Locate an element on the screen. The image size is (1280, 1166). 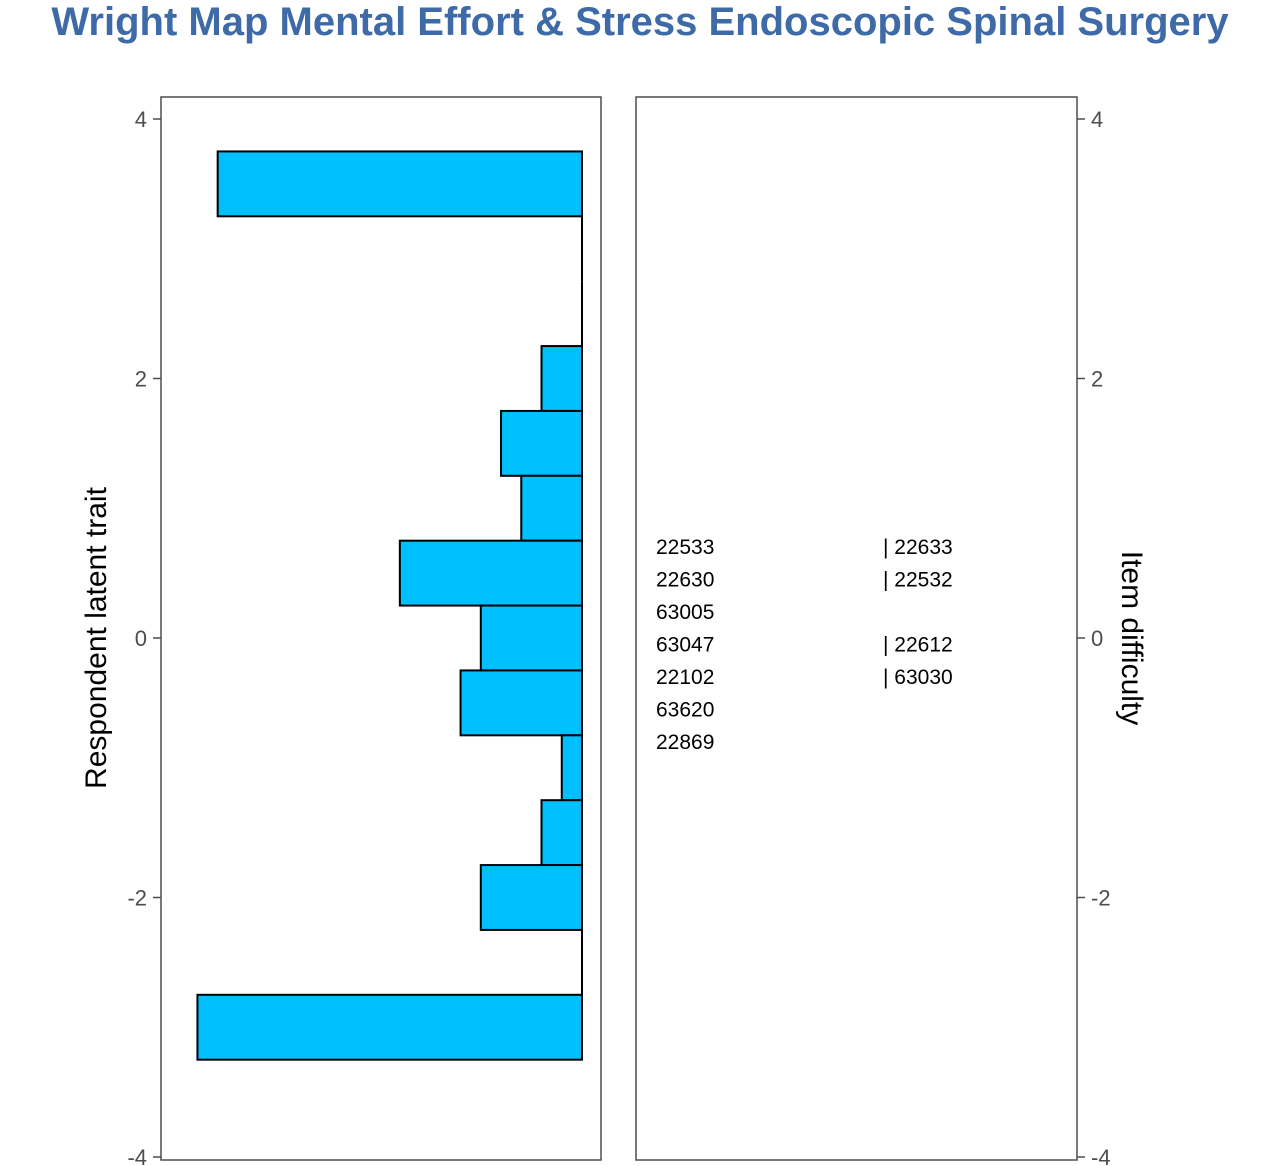
item-label: | 22633 is located at coordinates (918, 547).